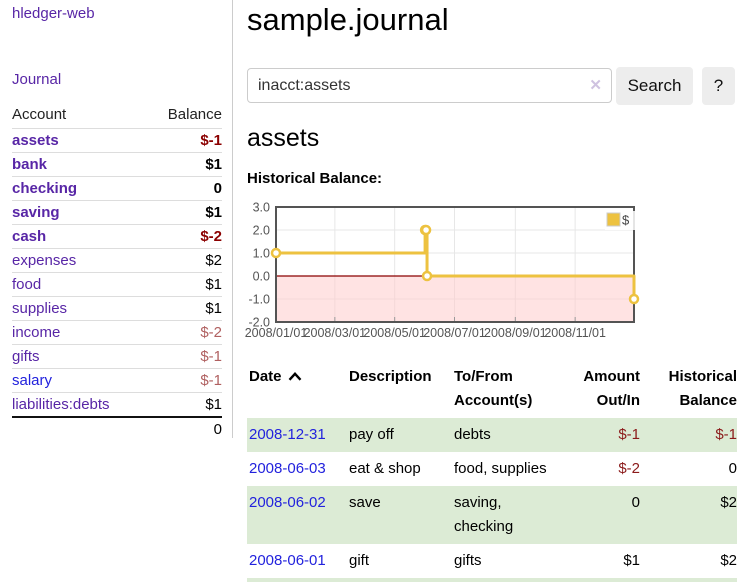  I want to click on account-balance: $2, so click(213, 260).